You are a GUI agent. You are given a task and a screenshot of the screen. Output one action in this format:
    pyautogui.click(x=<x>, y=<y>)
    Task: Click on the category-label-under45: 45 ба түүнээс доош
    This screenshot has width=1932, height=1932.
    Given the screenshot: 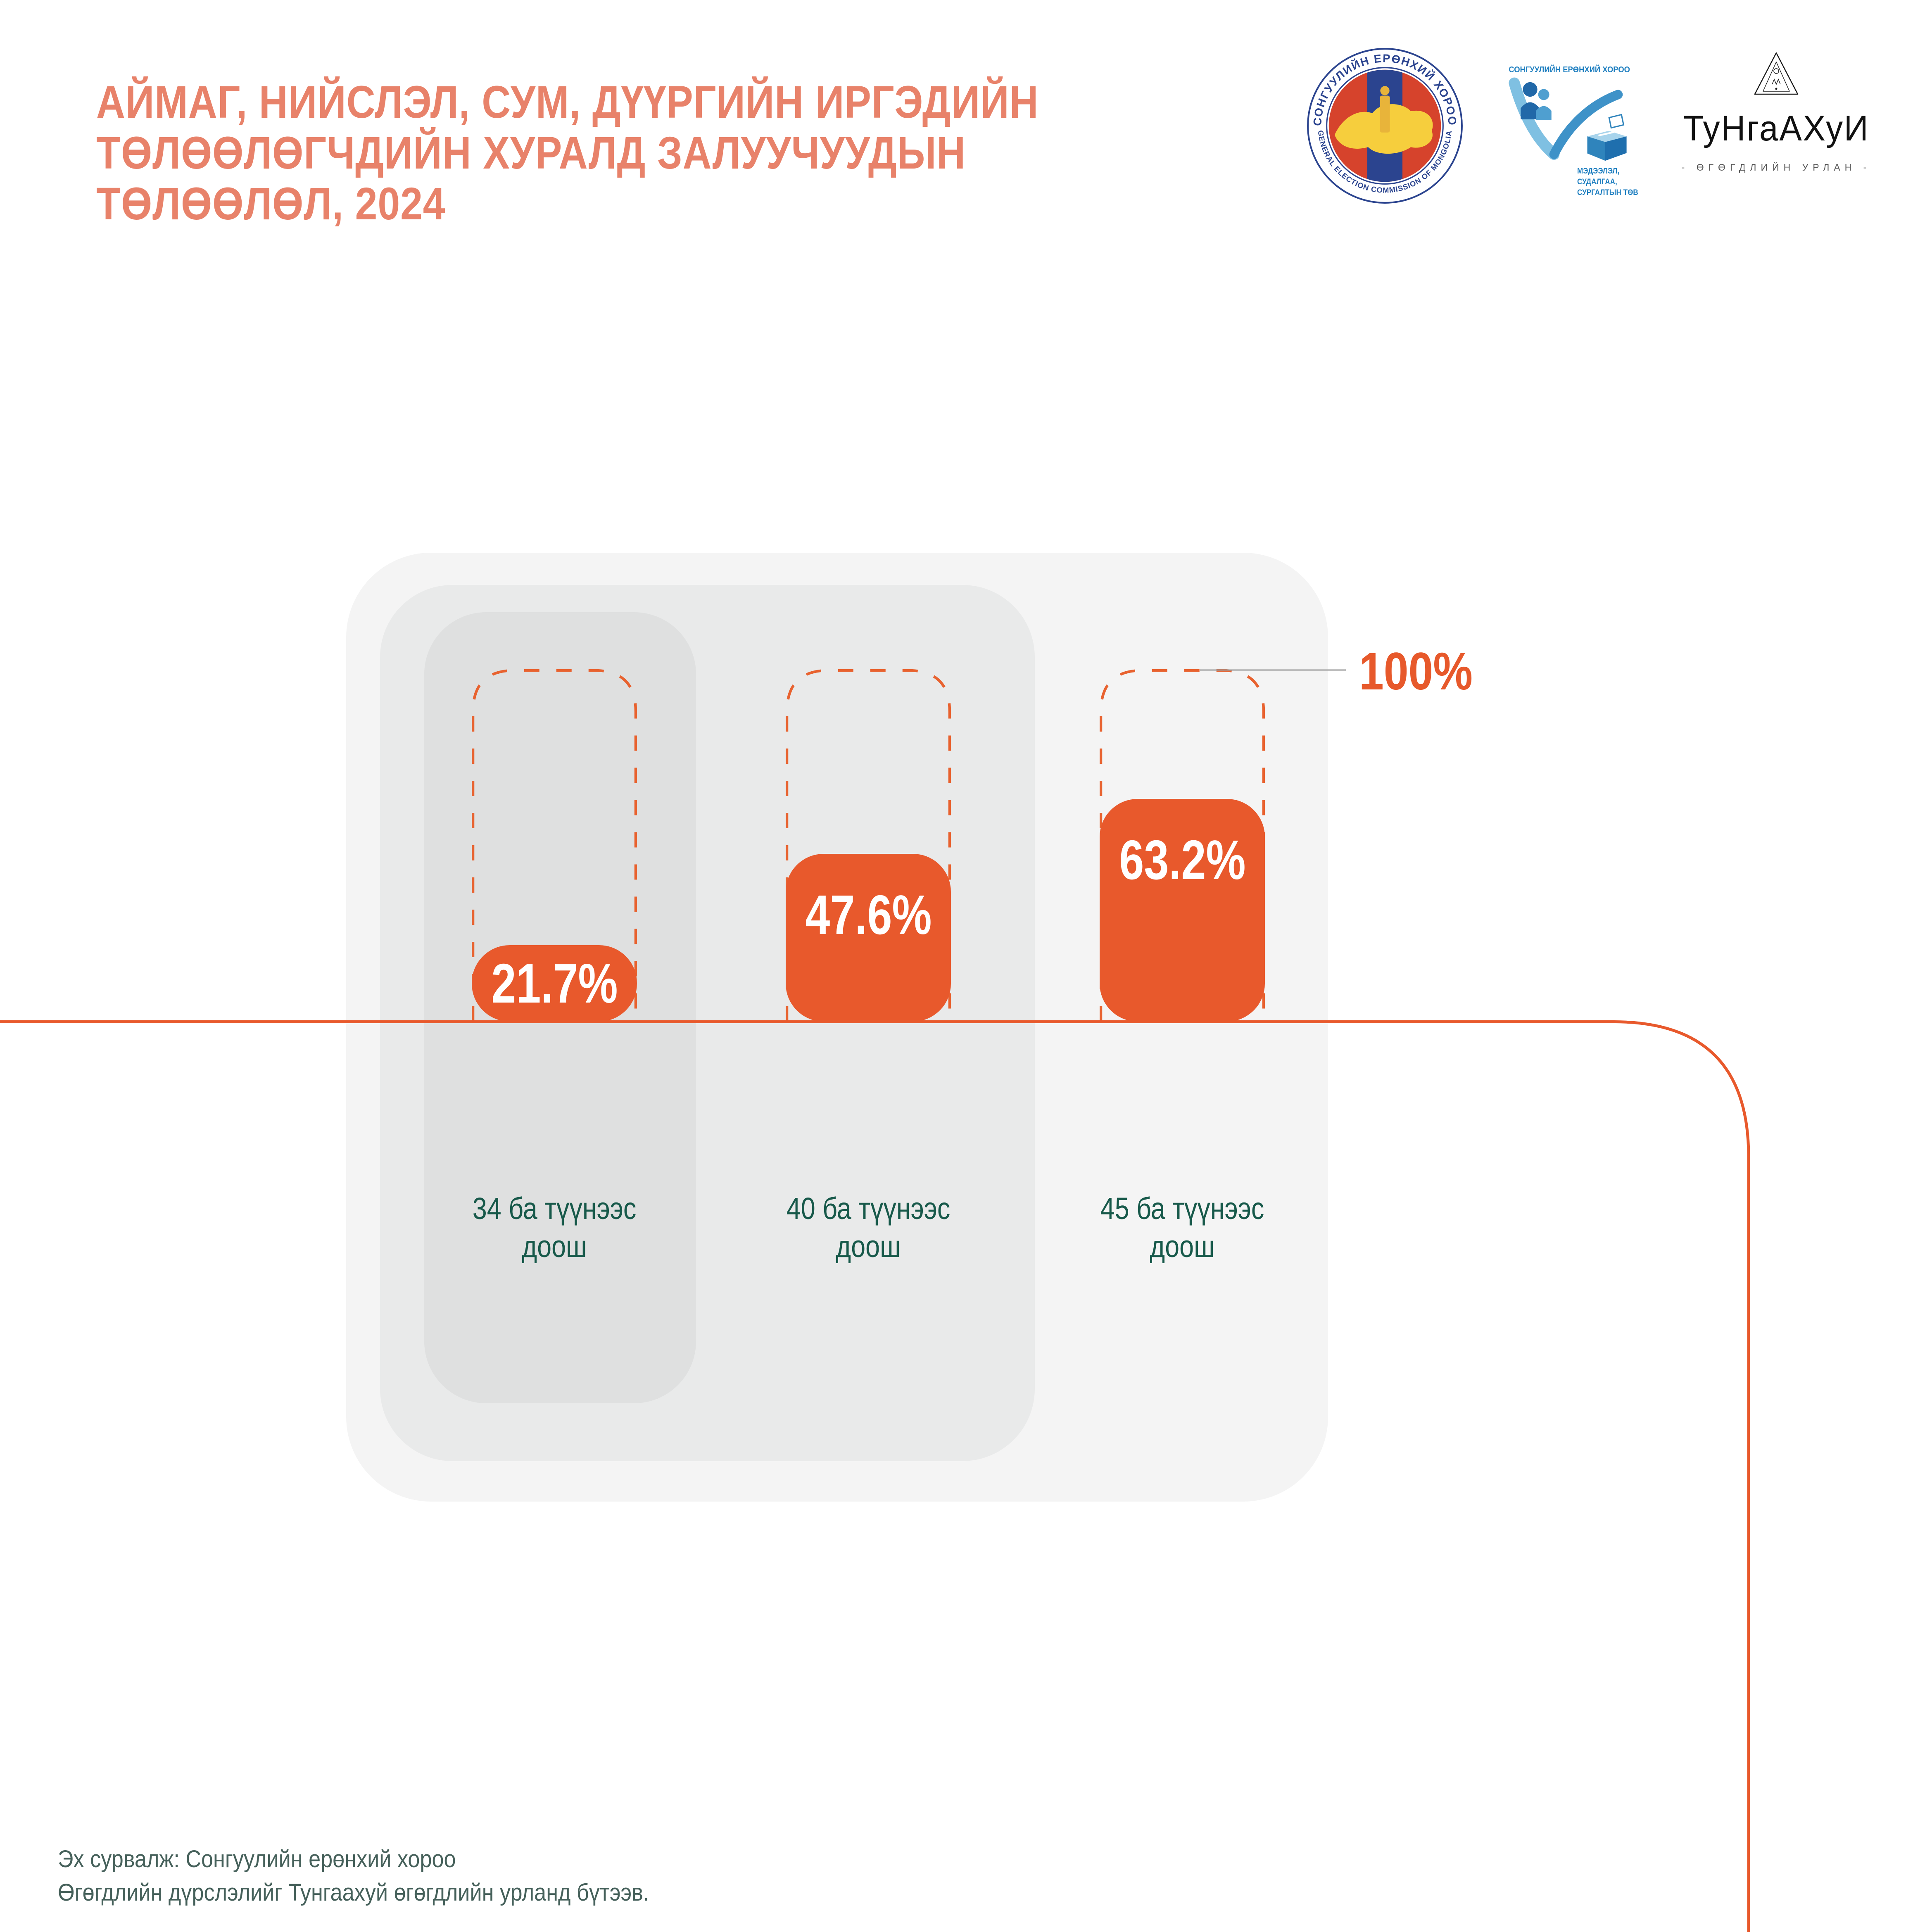 What is the action you would take?
    pyautogui.click(x=1182, y=1228)
    